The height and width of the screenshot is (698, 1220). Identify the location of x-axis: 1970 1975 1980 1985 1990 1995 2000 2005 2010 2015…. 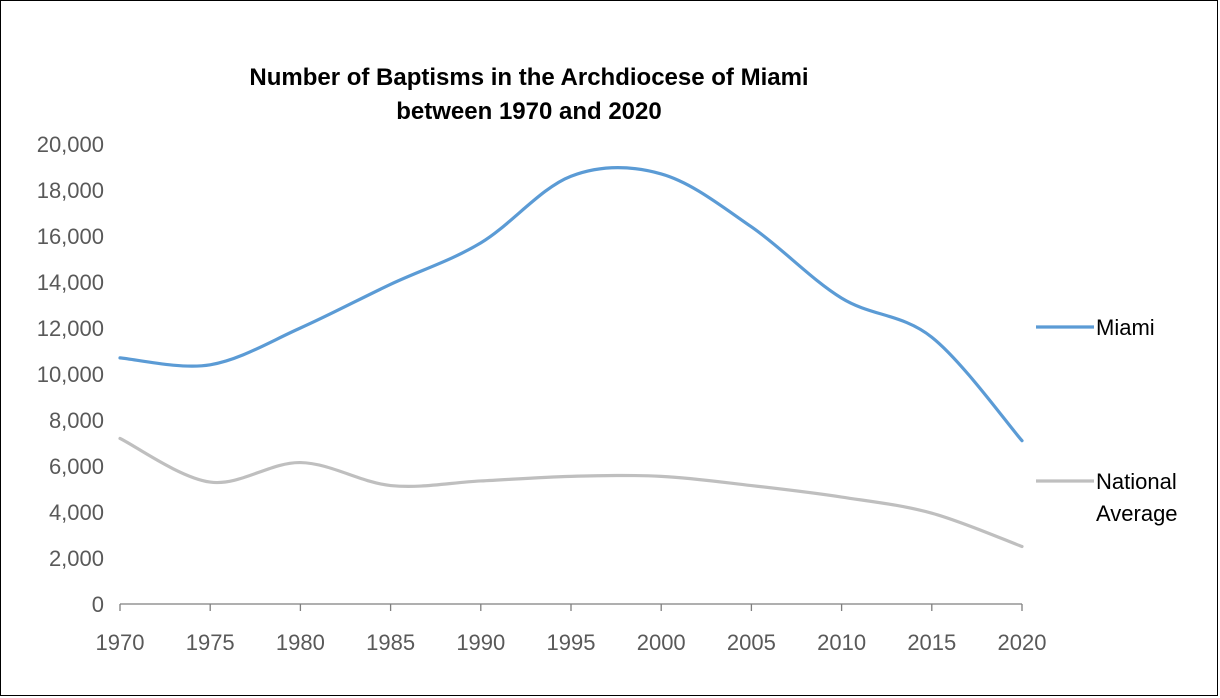
(571, 629).